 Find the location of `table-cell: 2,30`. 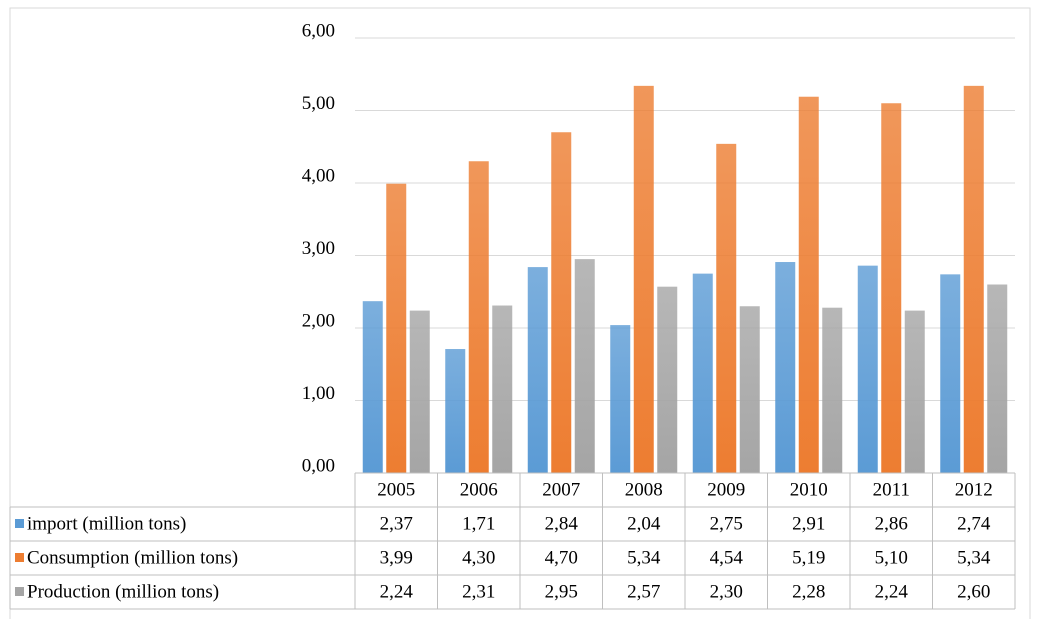

table-cell: 2,30 is located at coordinates (726, 591).